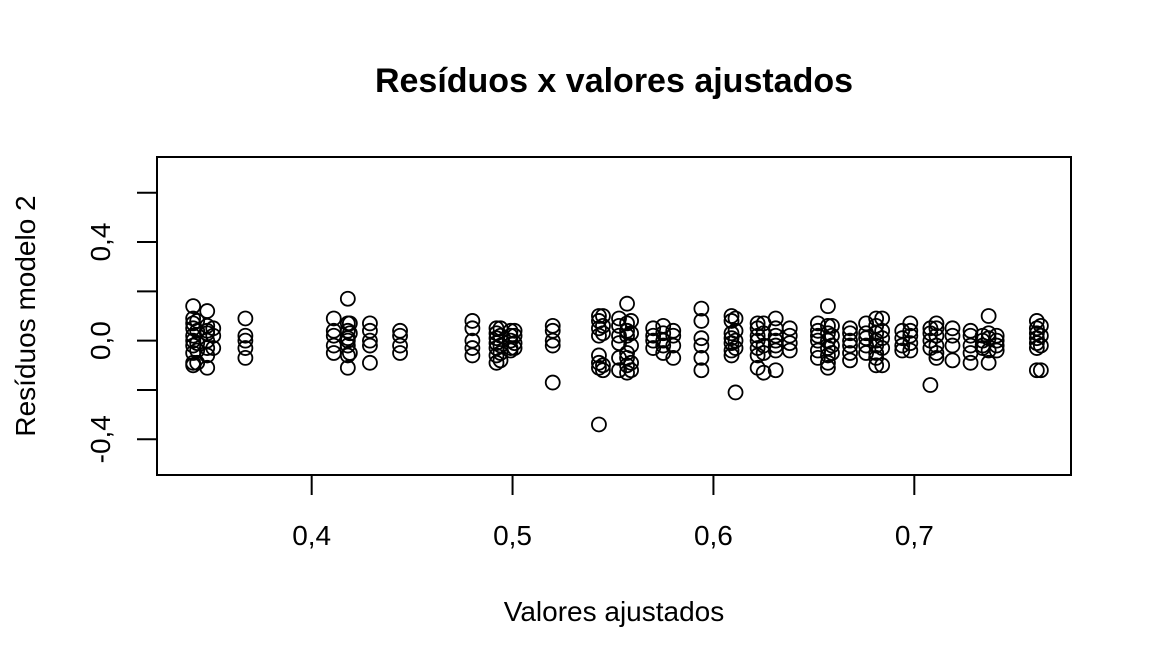 Image resolution: width=1152 pixels, height=672 pixels. I want to click on y-axis: -0,4 0,0 0,4, so click(121, 327).